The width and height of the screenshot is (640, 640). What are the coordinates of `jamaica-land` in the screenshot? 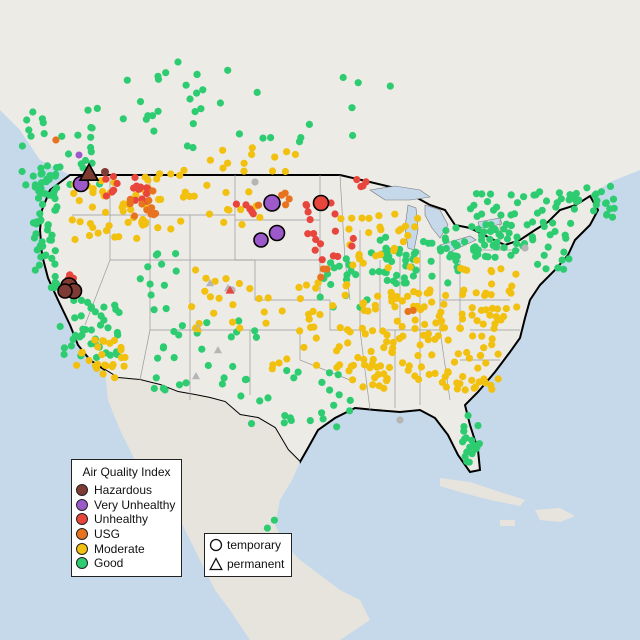 It's located at (507, 523).